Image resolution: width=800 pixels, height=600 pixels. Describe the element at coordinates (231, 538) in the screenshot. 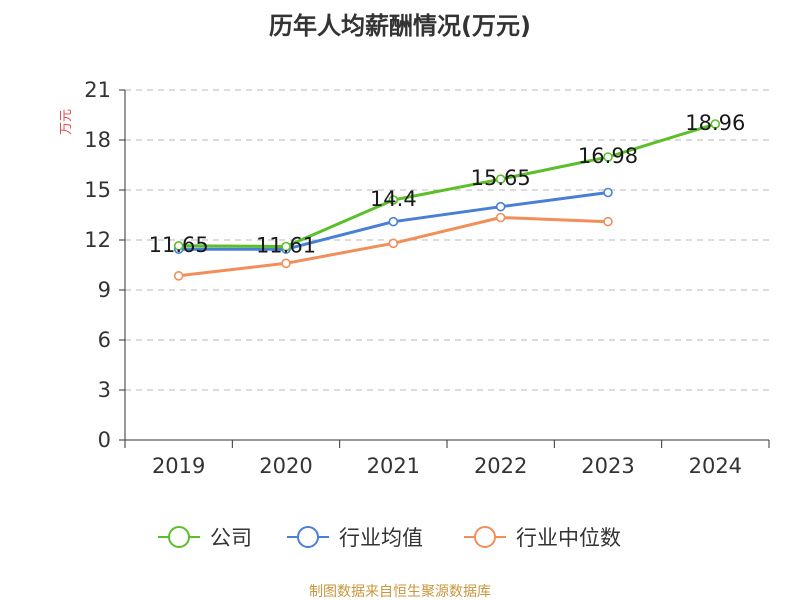

I see `legend-label: 公司` at that location.